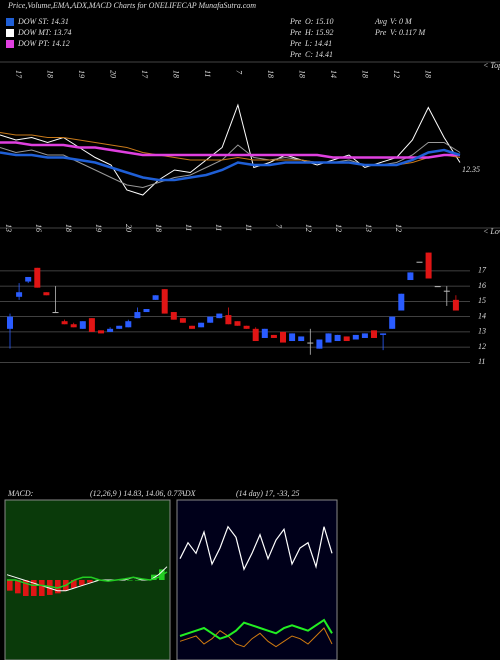 Image resolution: width=500 pixels, height=660 pixels. What do you see at coordinates (38, 228) in the screenshot?
I see `date-label: 16` at bounding box center [38, 228].